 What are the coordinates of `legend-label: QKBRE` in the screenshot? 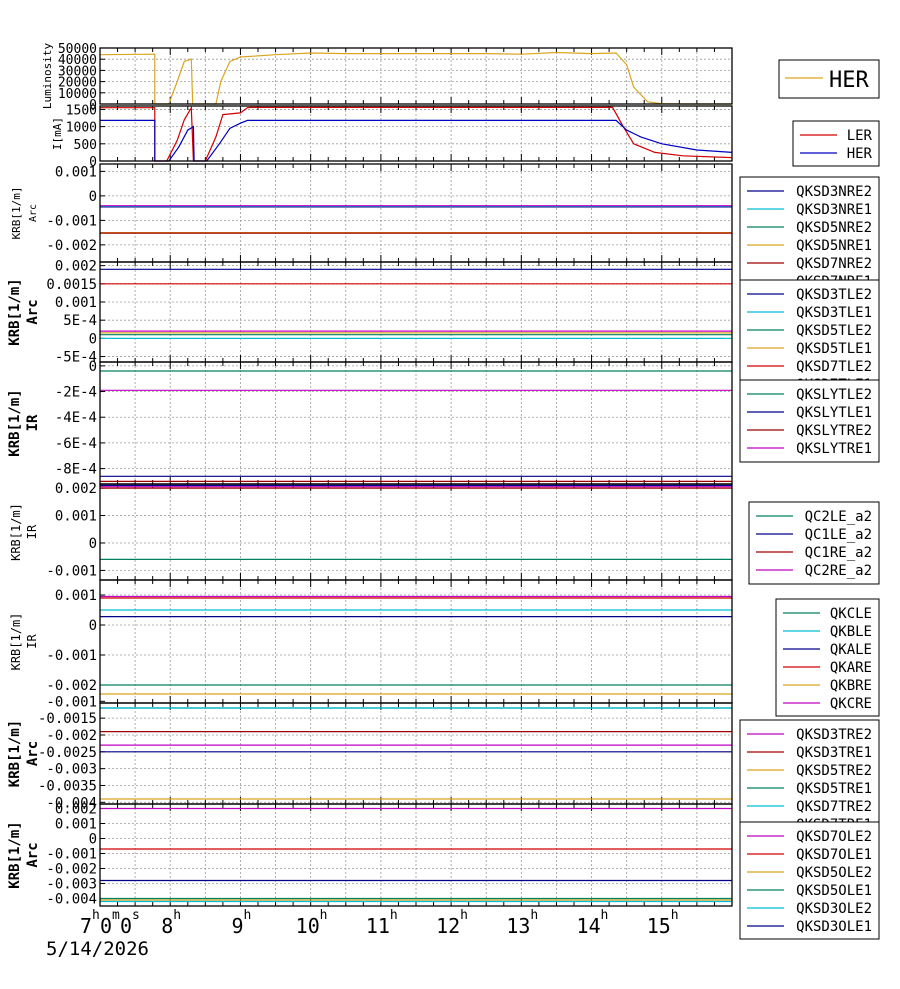 It's located at (851, 686).